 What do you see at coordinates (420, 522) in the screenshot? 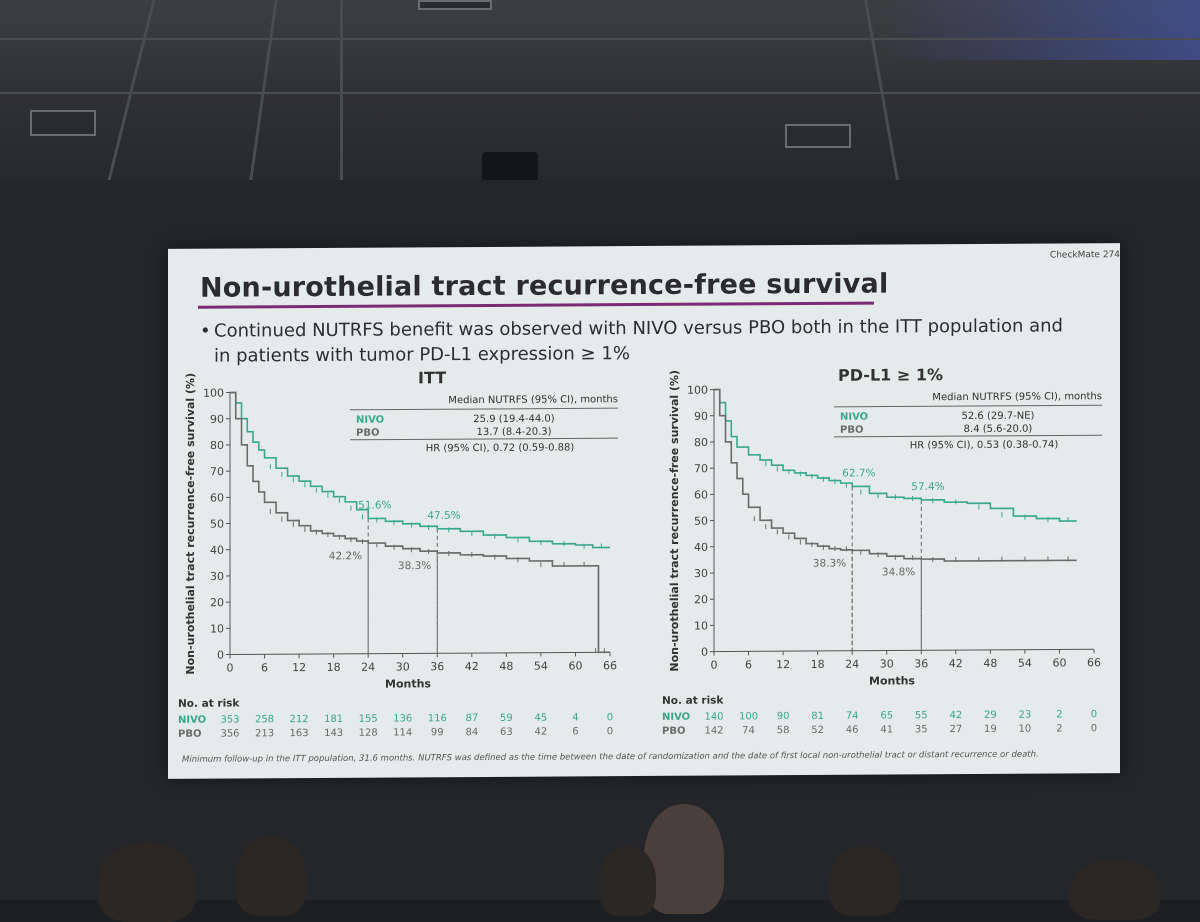
I see `km-curve-pbo` at bounding box center [420, 522].